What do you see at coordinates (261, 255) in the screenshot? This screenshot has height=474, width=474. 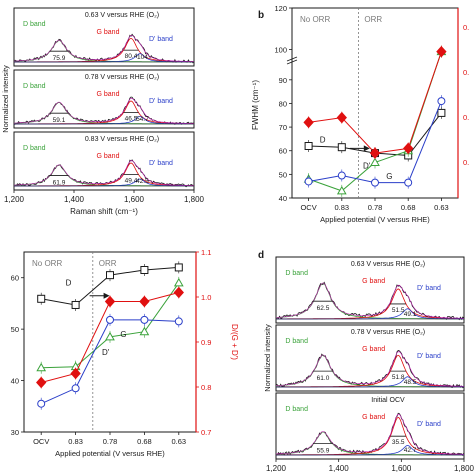 I see `panel-letter-d: d` at bounding box center [261, 255].